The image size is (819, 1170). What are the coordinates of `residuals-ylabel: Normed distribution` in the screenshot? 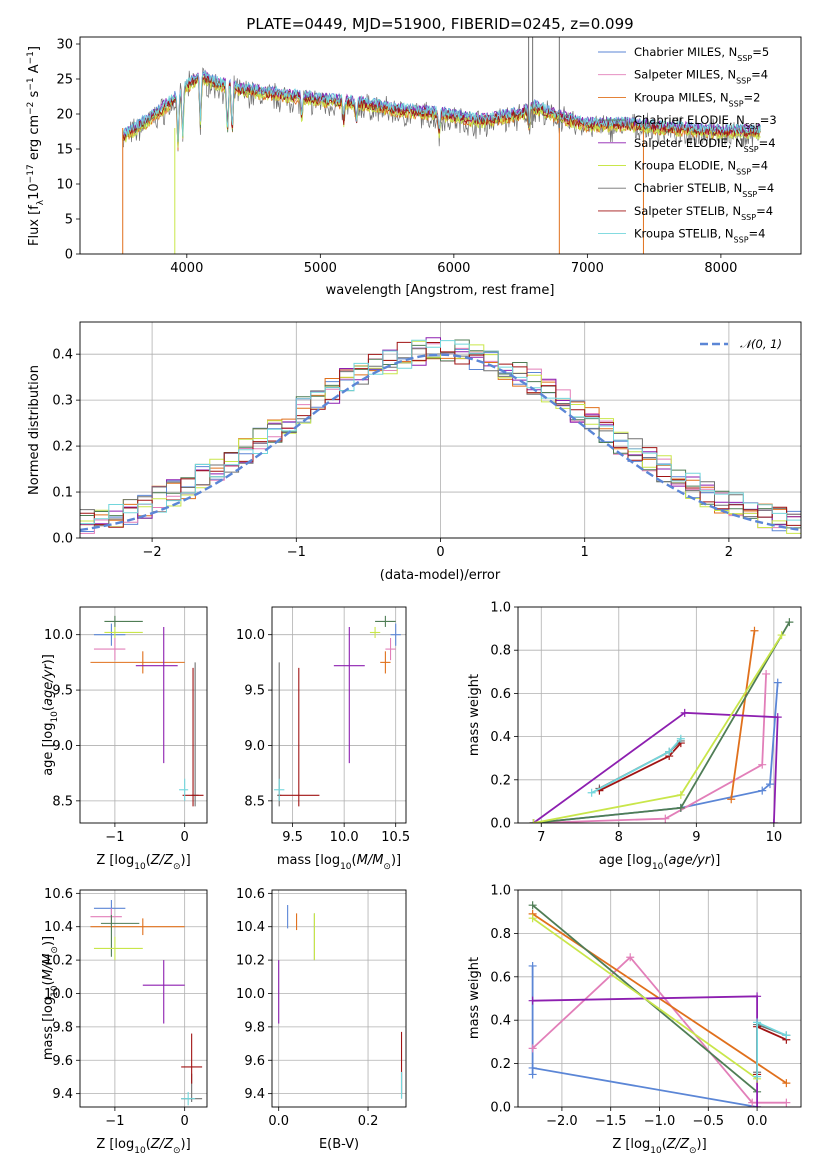 It's located at (34, 430).